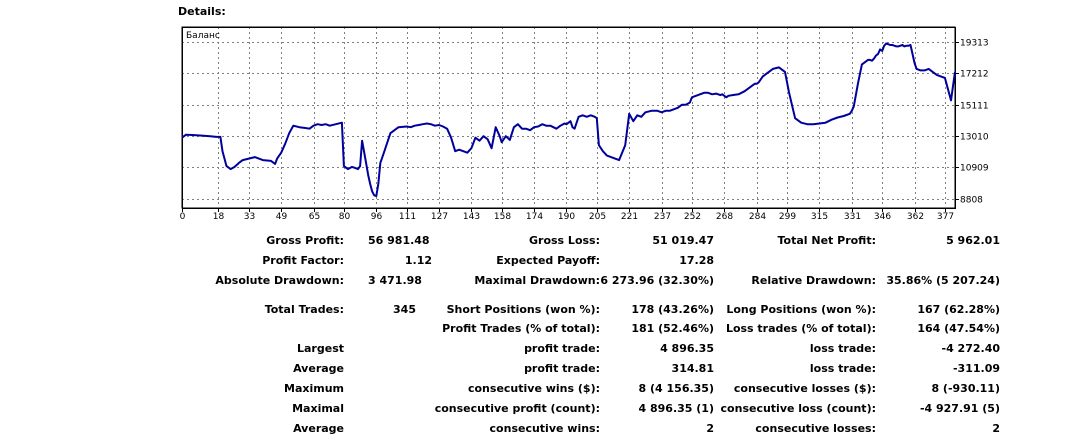 The image size is (1066, 437). What do you see at coordinates (303, 260) in the screenshot?
I see `profit-factor-label: Profit Factor:` at bounding box center [303, 260].